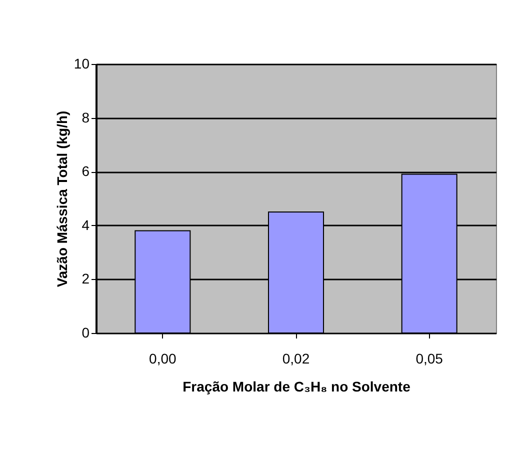 This screenshot has width=520, height=462. Describe the element at coordinates (296, 386) in the screenshot. I see `x-axis-title: Fração Molar de C₃H₈ no Solvente` at that location.